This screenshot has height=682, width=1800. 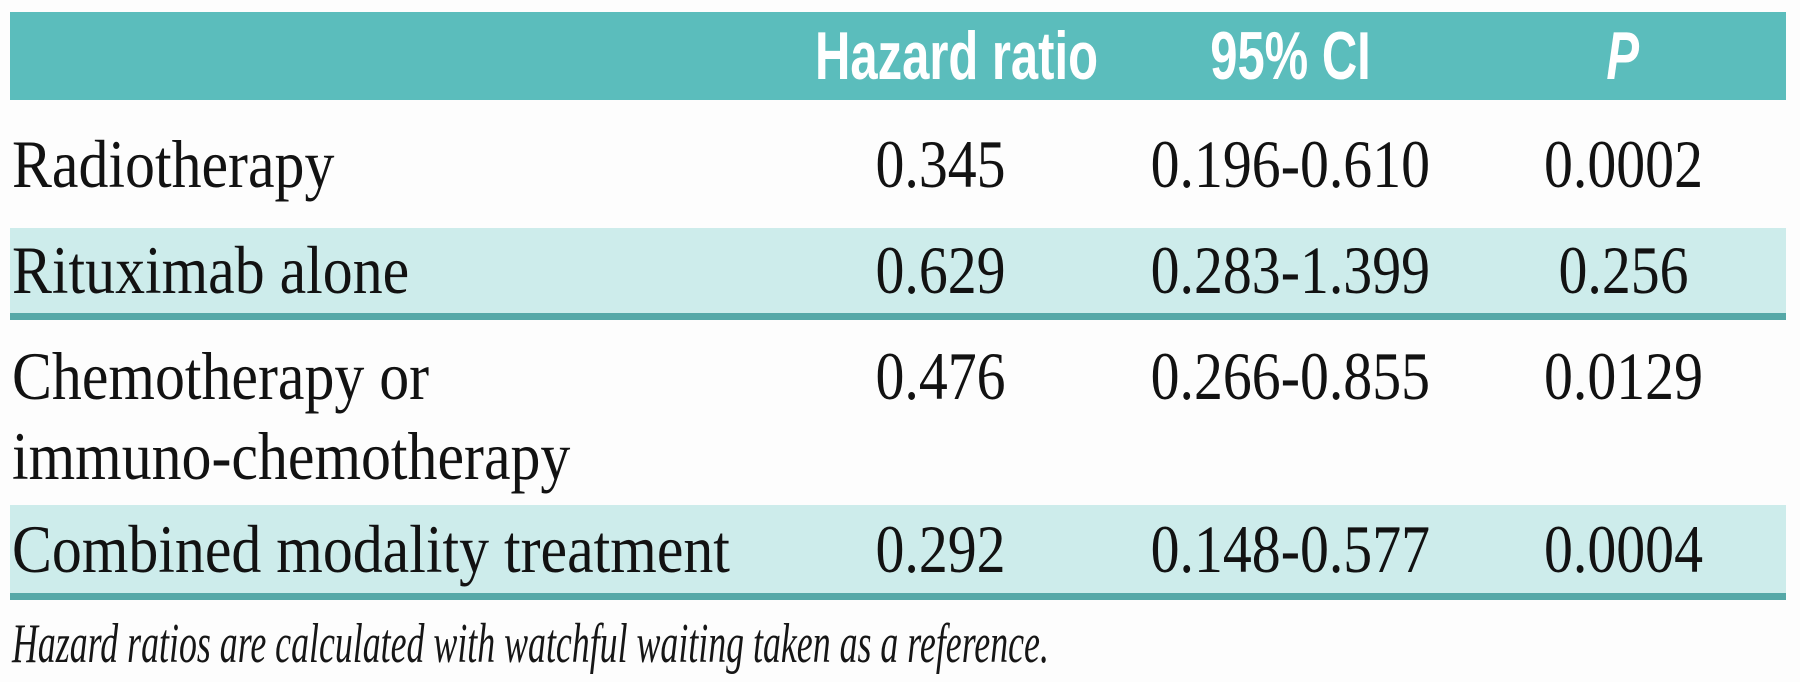 What do you see at coordinates (956, 56) in the screenshot?
I see `col-header-hazard-ratio-label: Hazard ratio` at bounding box center [956, 56].